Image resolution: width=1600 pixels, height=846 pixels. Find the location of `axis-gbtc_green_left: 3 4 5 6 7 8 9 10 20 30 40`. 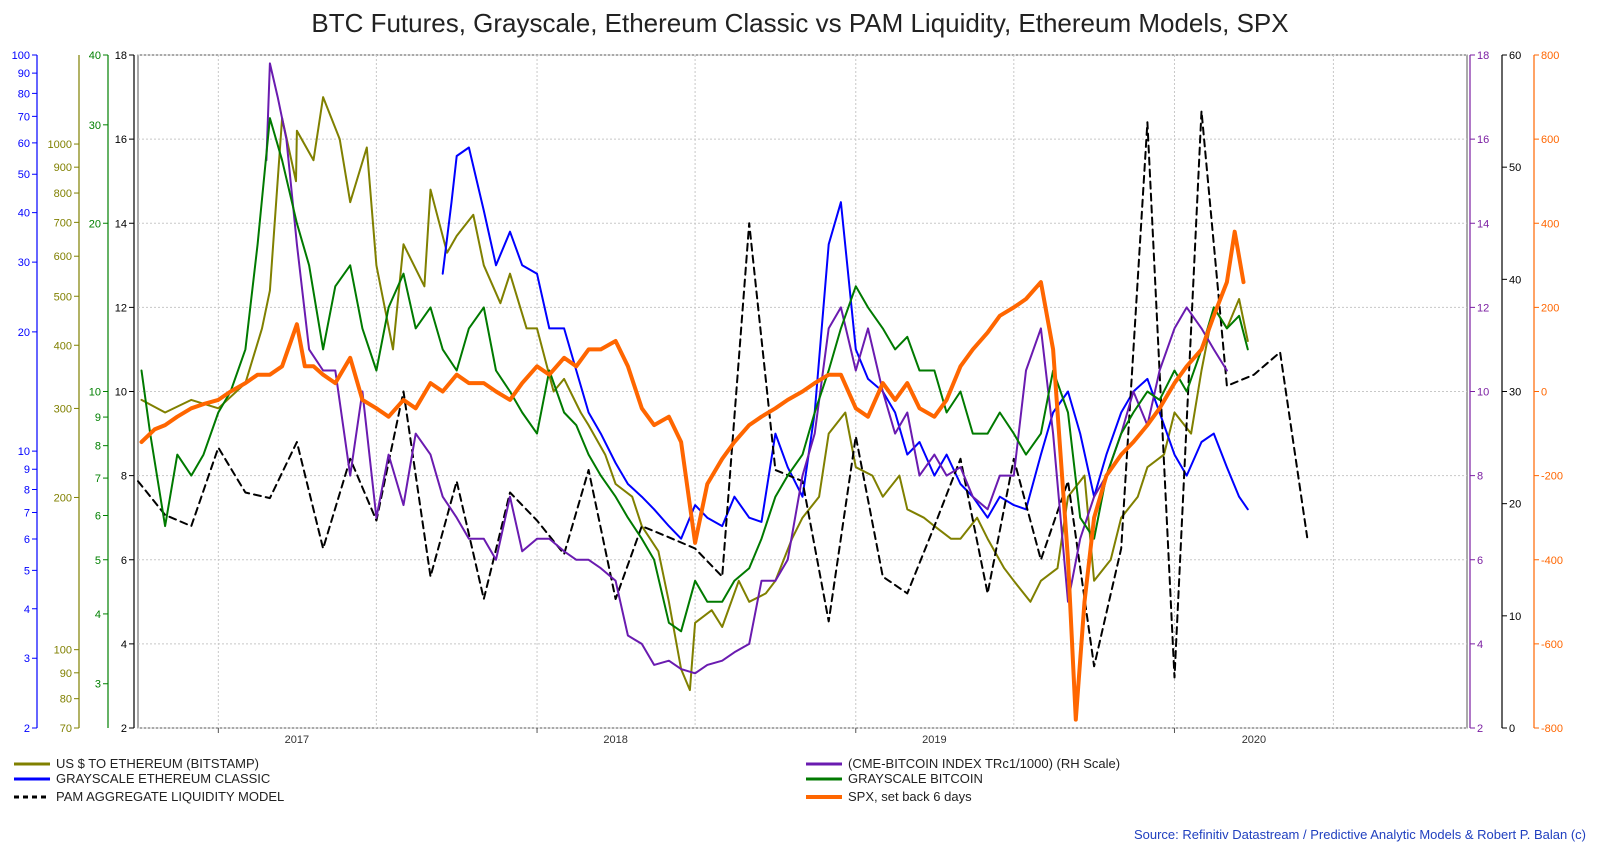

axis-gbtc_green_left: 3 4 5 6 7 8 9 10 20 30 40 is located at coordinates (99, 389).